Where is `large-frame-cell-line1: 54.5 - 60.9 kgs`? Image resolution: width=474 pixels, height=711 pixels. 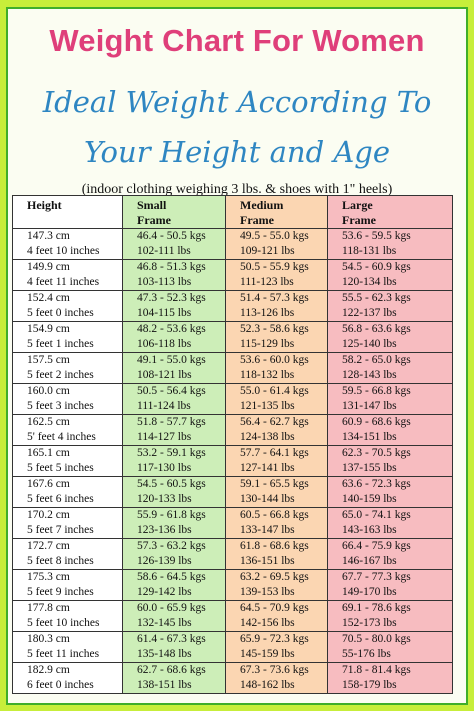
large-frame-cell-line1: 54.5 - 60.9 kgs is located at coordinates (376, 267).